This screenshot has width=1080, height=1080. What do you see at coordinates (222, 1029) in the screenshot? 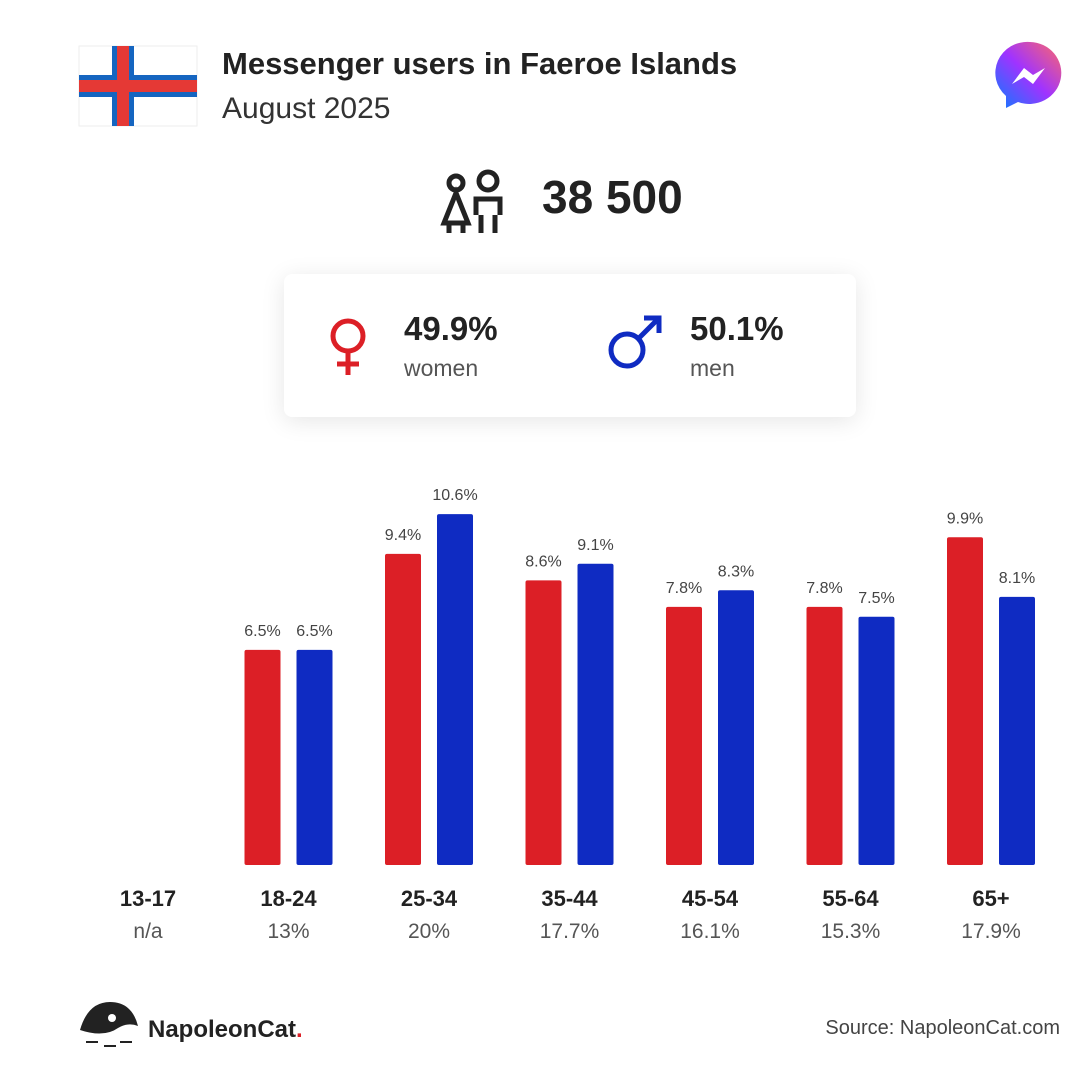
I see `brand-name: NapoleonCat` at bounding box center [222, 1029].